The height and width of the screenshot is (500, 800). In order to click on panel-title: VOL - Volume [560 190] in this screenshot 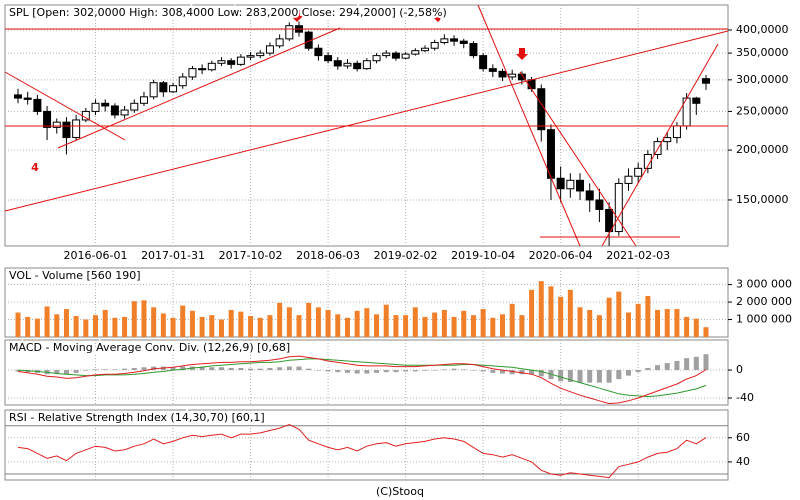, I will do `click(75, 275)`.